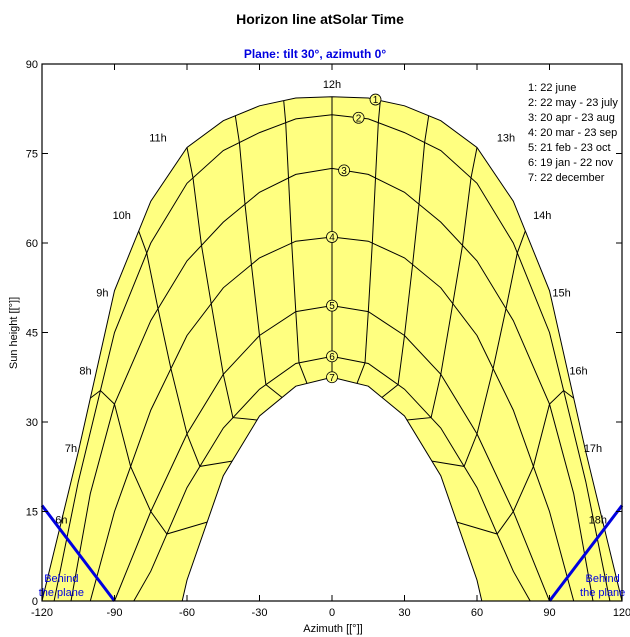  Describe the element at coordinates (102, 294) in the screenshot. I see `hour-label-9h: 9h` at that location.